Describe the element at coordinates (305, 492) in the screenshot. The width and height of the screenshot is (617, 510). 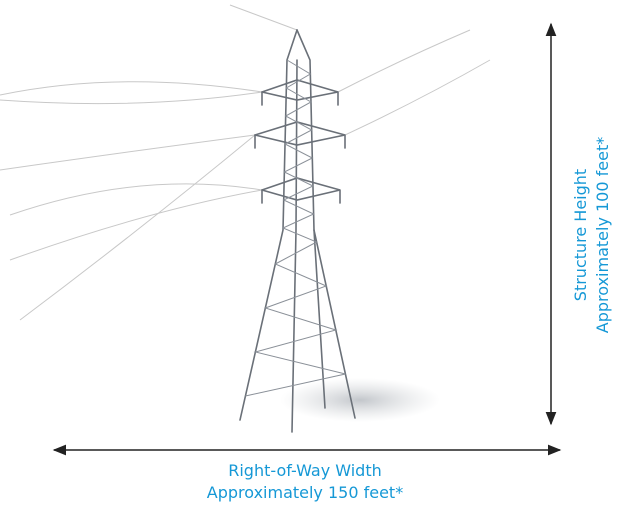
I see `label-line: Approximately 150 feet*` at that location.